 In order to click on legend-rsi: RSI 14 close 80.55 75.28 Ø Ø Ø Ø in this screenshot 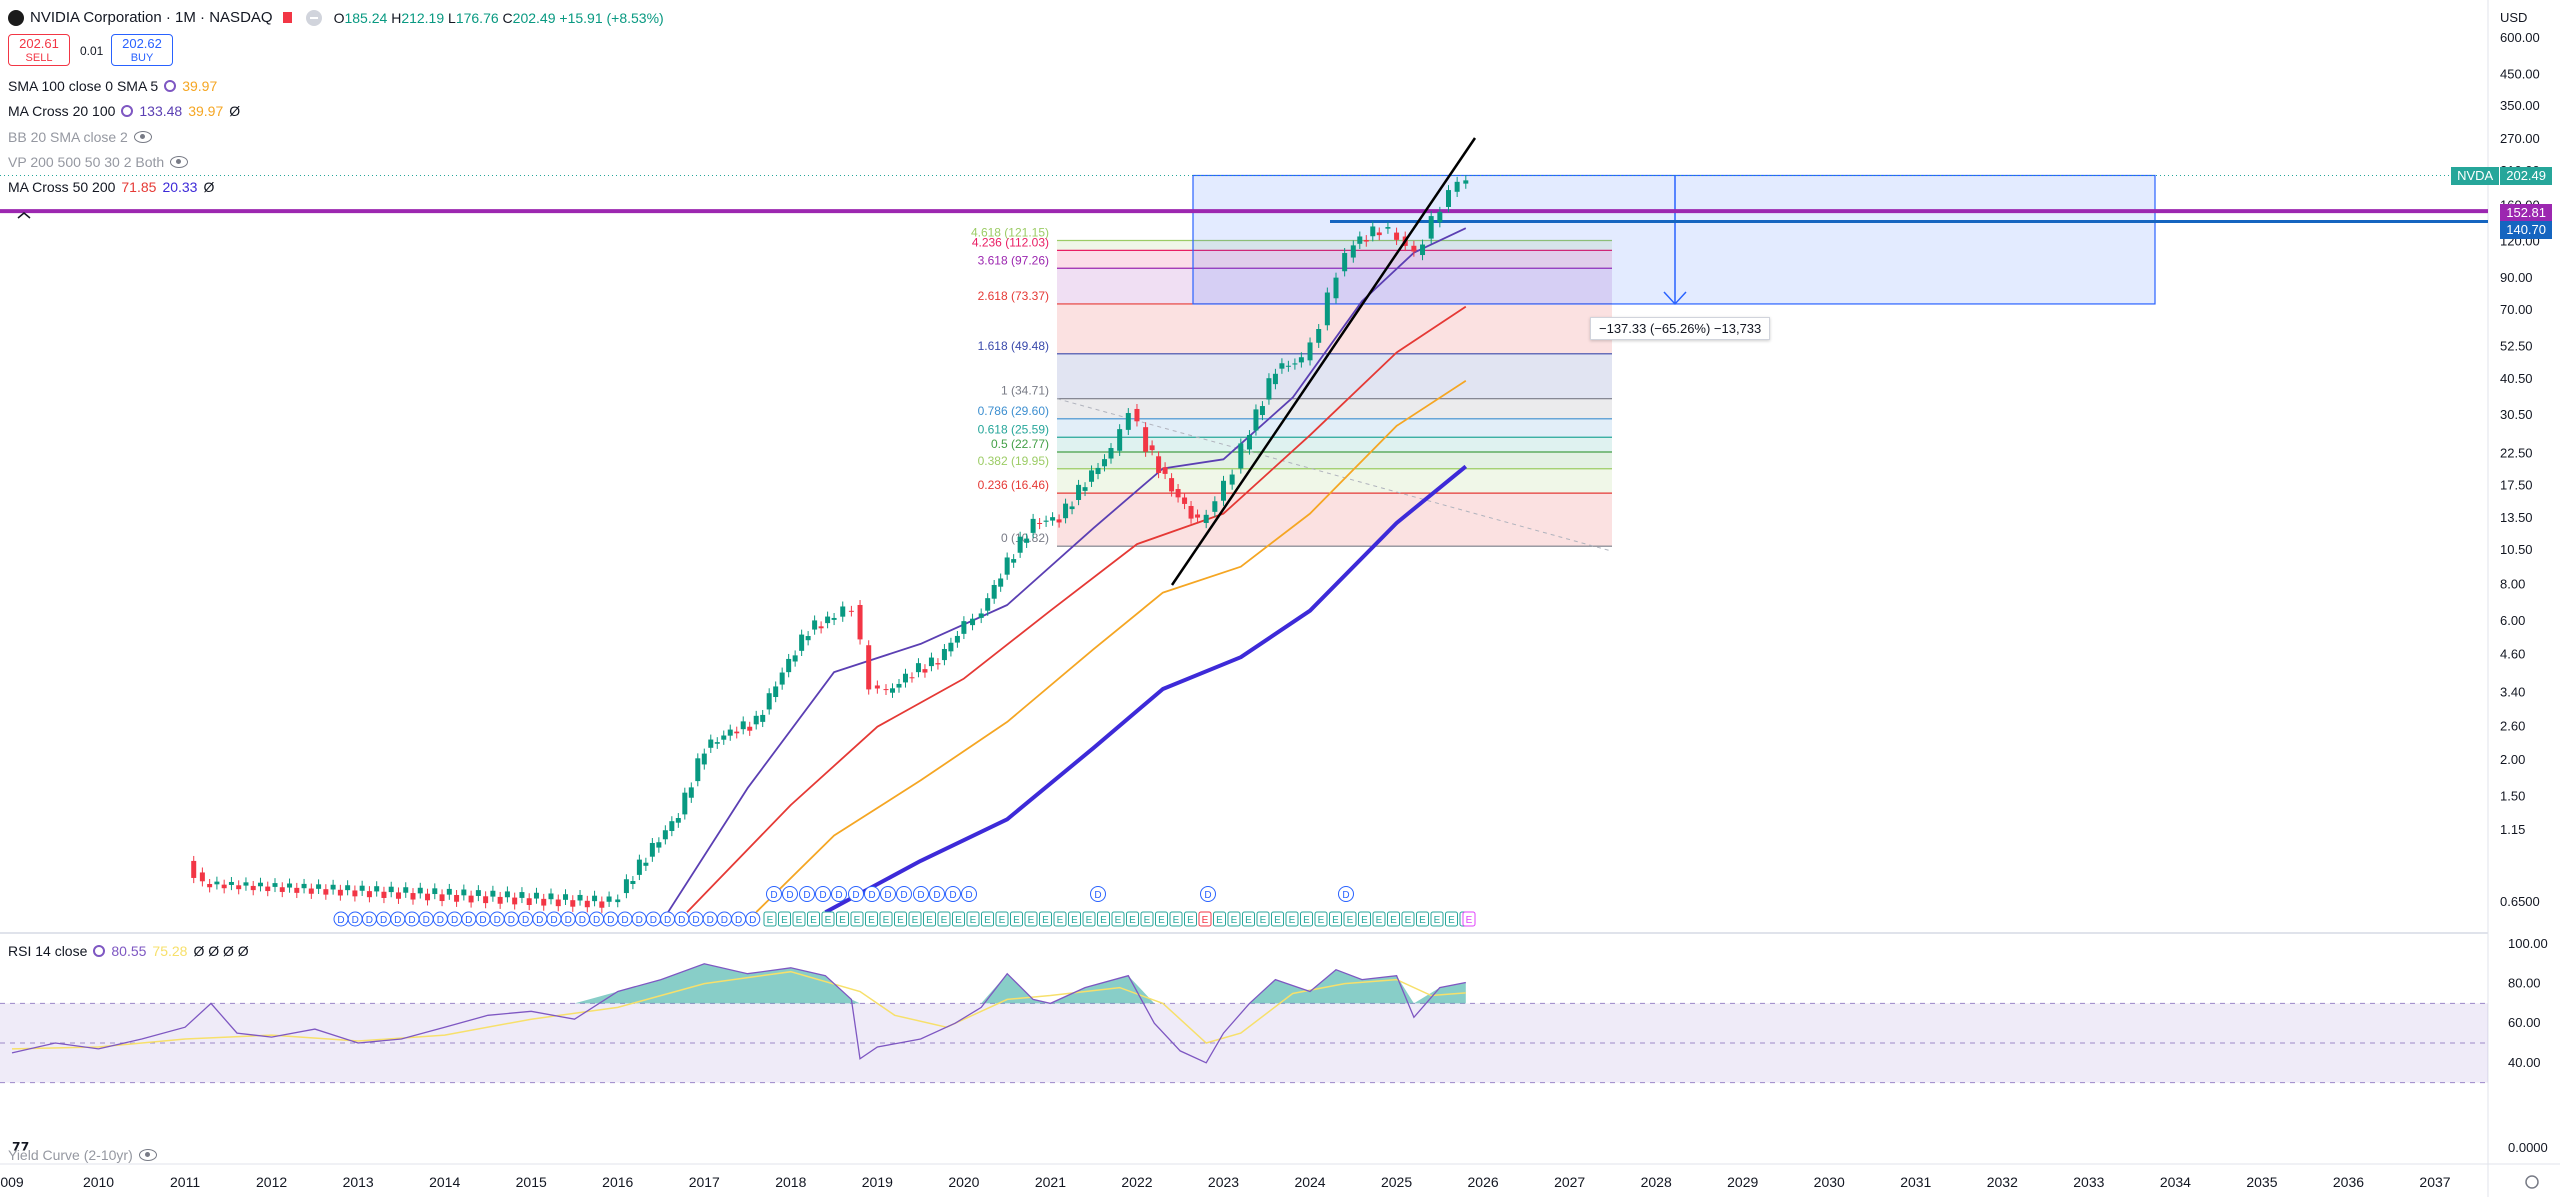, I will do `click(128, 951)`.